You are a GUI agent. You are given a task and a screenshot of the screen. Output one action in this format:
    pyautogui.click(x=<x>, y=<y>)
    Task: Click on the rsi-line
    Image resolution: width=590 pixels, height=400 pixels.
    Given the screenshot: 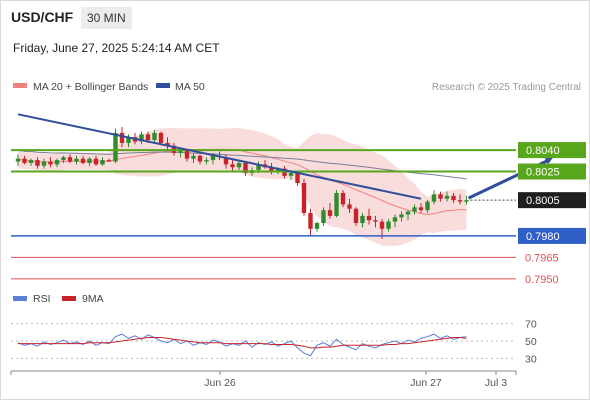 What is the action you would take?
    pyautogui.click(x=242, y=345)
    